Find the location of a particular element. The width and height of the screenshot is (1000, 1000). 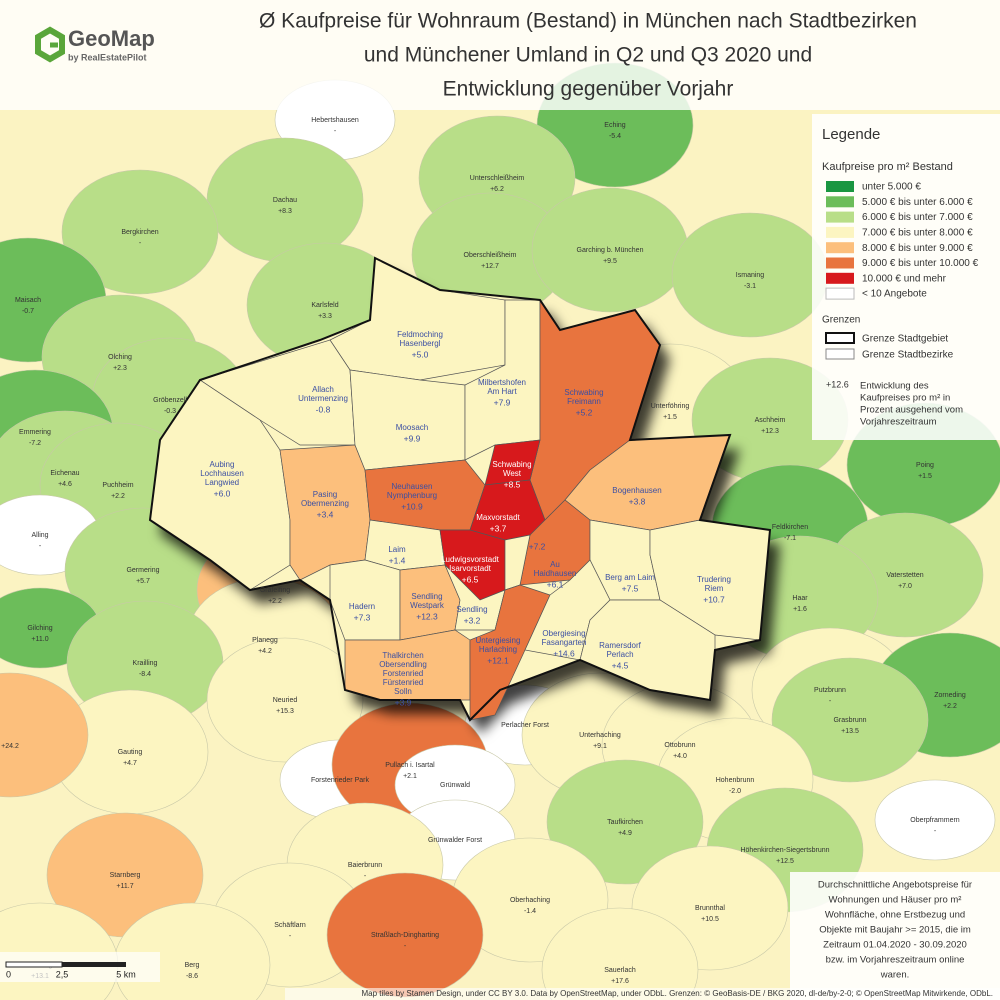

district-change: +3.4 is located at coordinates (325, 514).